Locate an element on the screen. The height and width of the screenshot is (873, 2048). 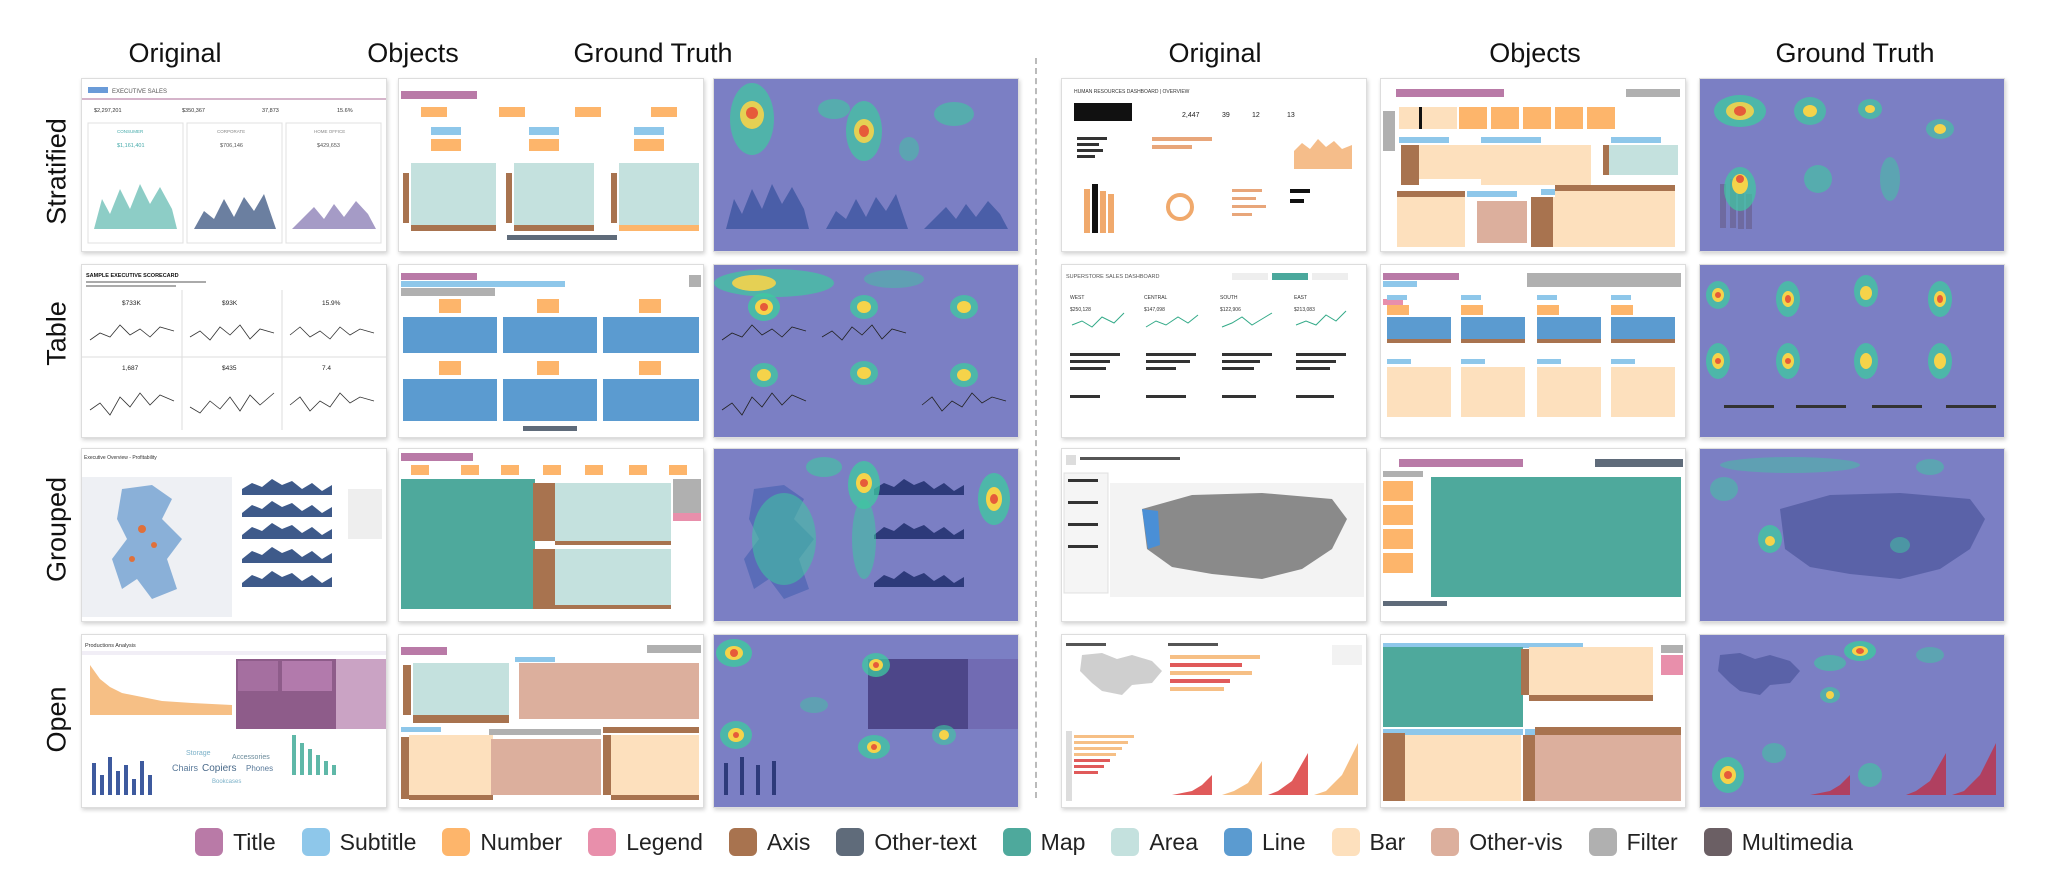
svg-text: $706,146 is located at coordinates (231, 146).